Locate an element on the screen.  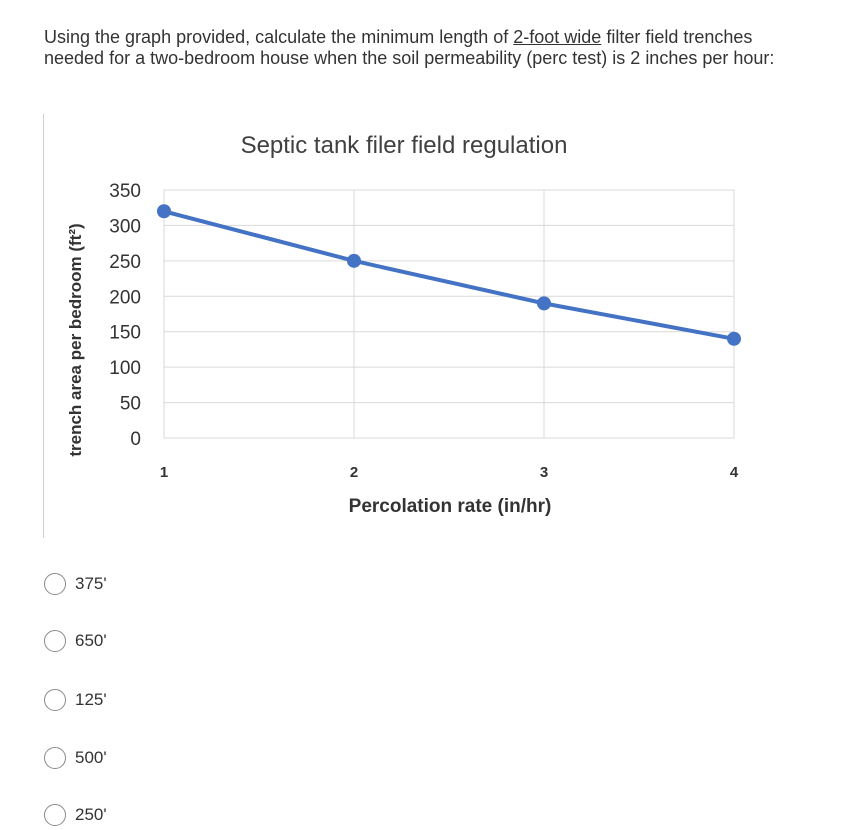
y-tick-label: 150 is located at coordinates (125, 333).